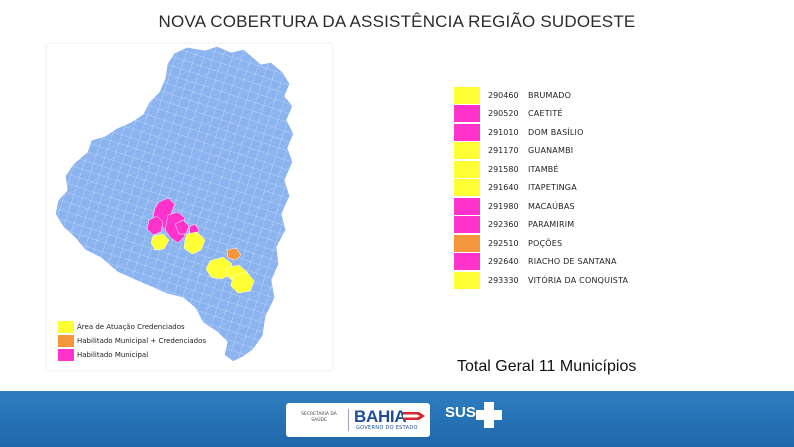 Image resolution: width=794 pixels, height=447 pixels. I want to click on region-paramirim, so click(182, 227).